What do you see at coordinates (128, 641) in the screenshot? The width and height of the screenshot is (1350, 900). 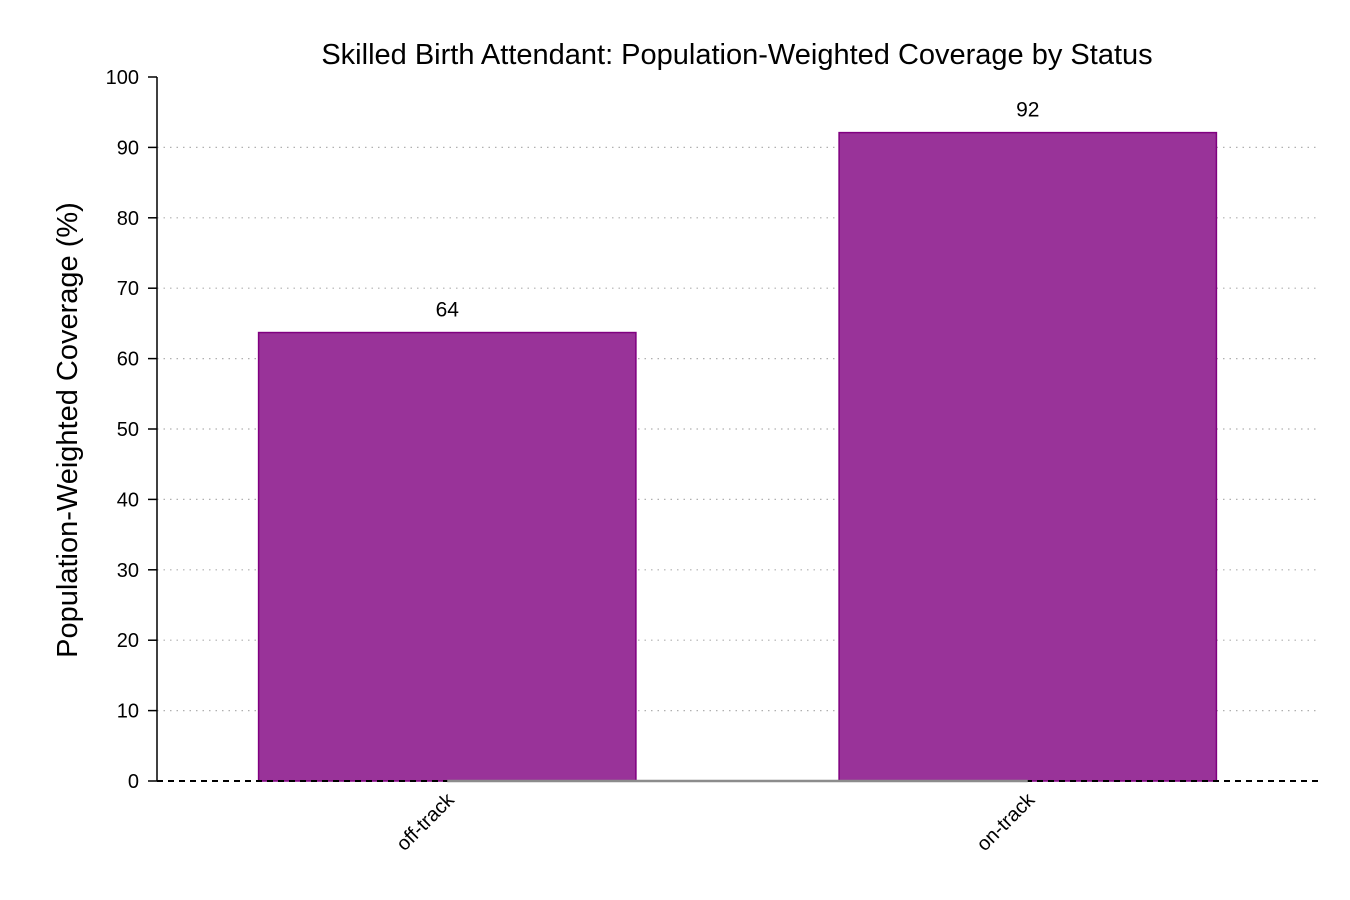 I see `y-tick-label: 20` at bounding box center [128, 641].